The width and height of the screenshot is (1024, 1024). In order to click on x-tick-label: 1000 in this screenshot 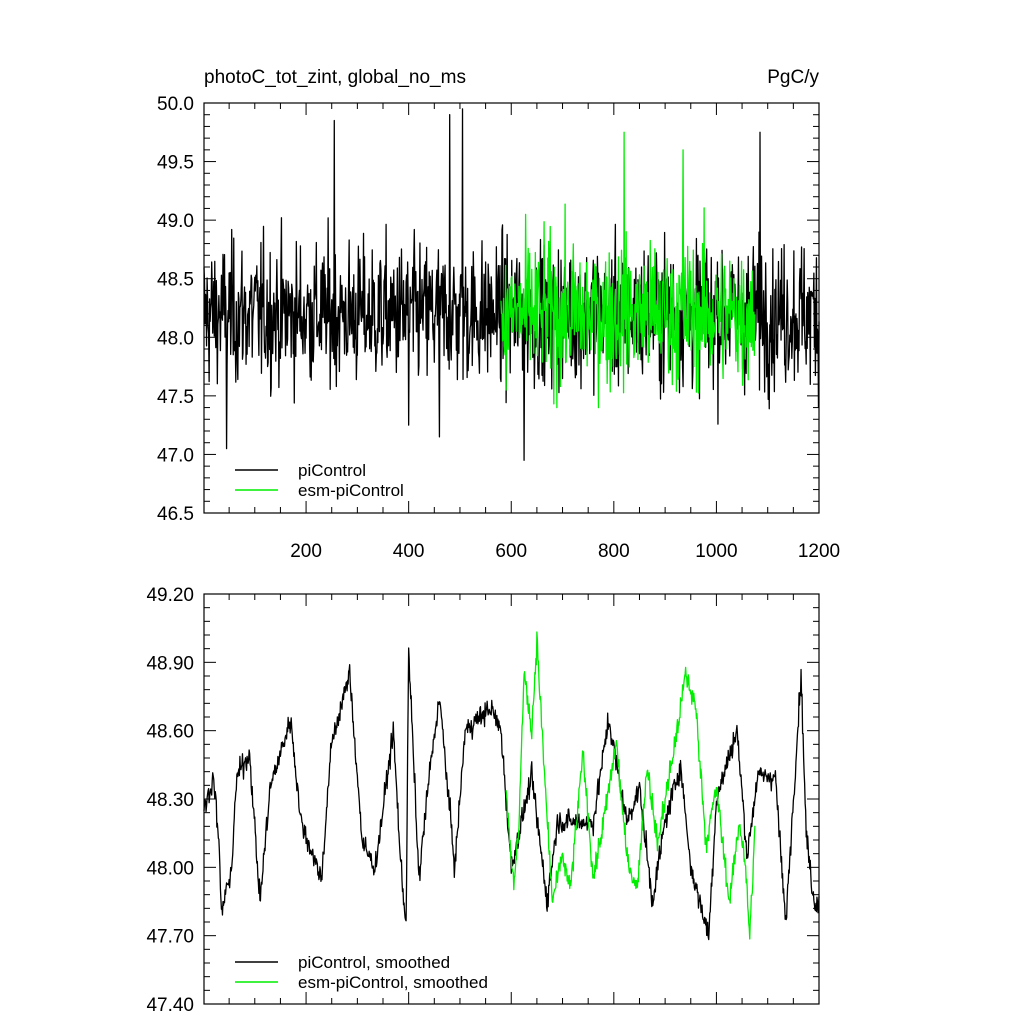, I will do `click(716, 551)`.